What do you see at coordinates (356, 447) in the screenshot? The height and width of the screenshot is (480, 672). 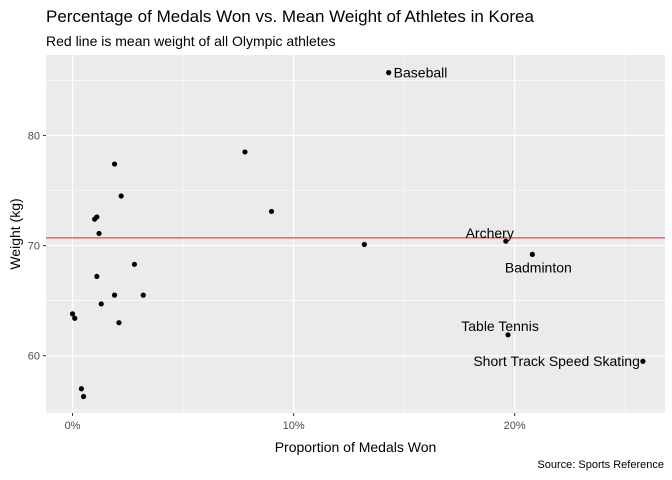 I see `x-axis-title: Proportion of Medals Won` at bounding box center [356, 447].